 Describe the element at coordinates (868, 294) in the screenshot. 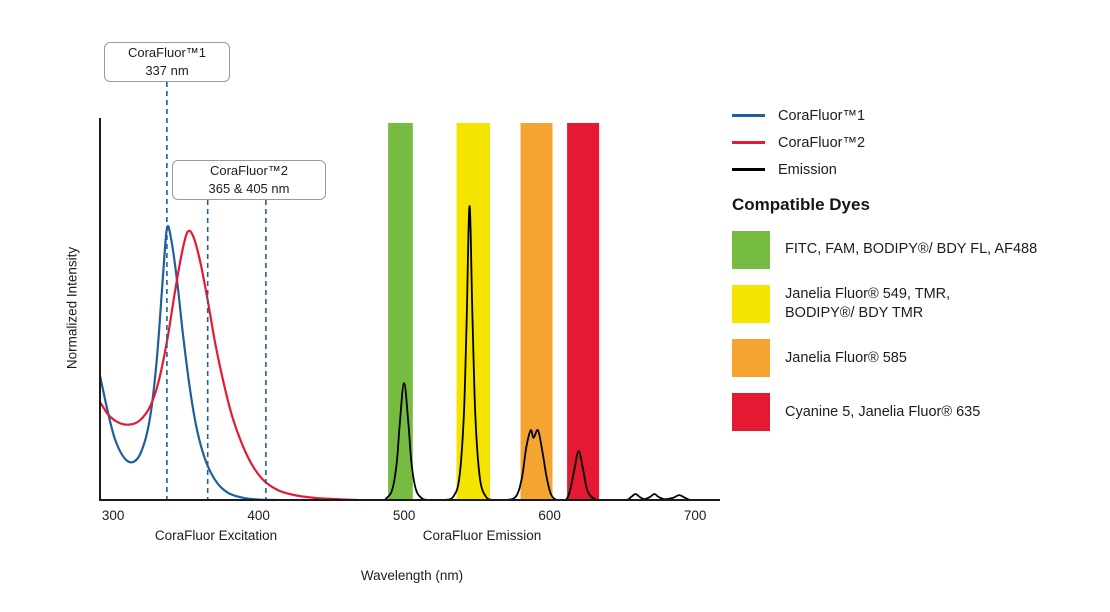

I see `dye-label-yellow-line1: Janelia Fluor® 549, TMR,` at that location.